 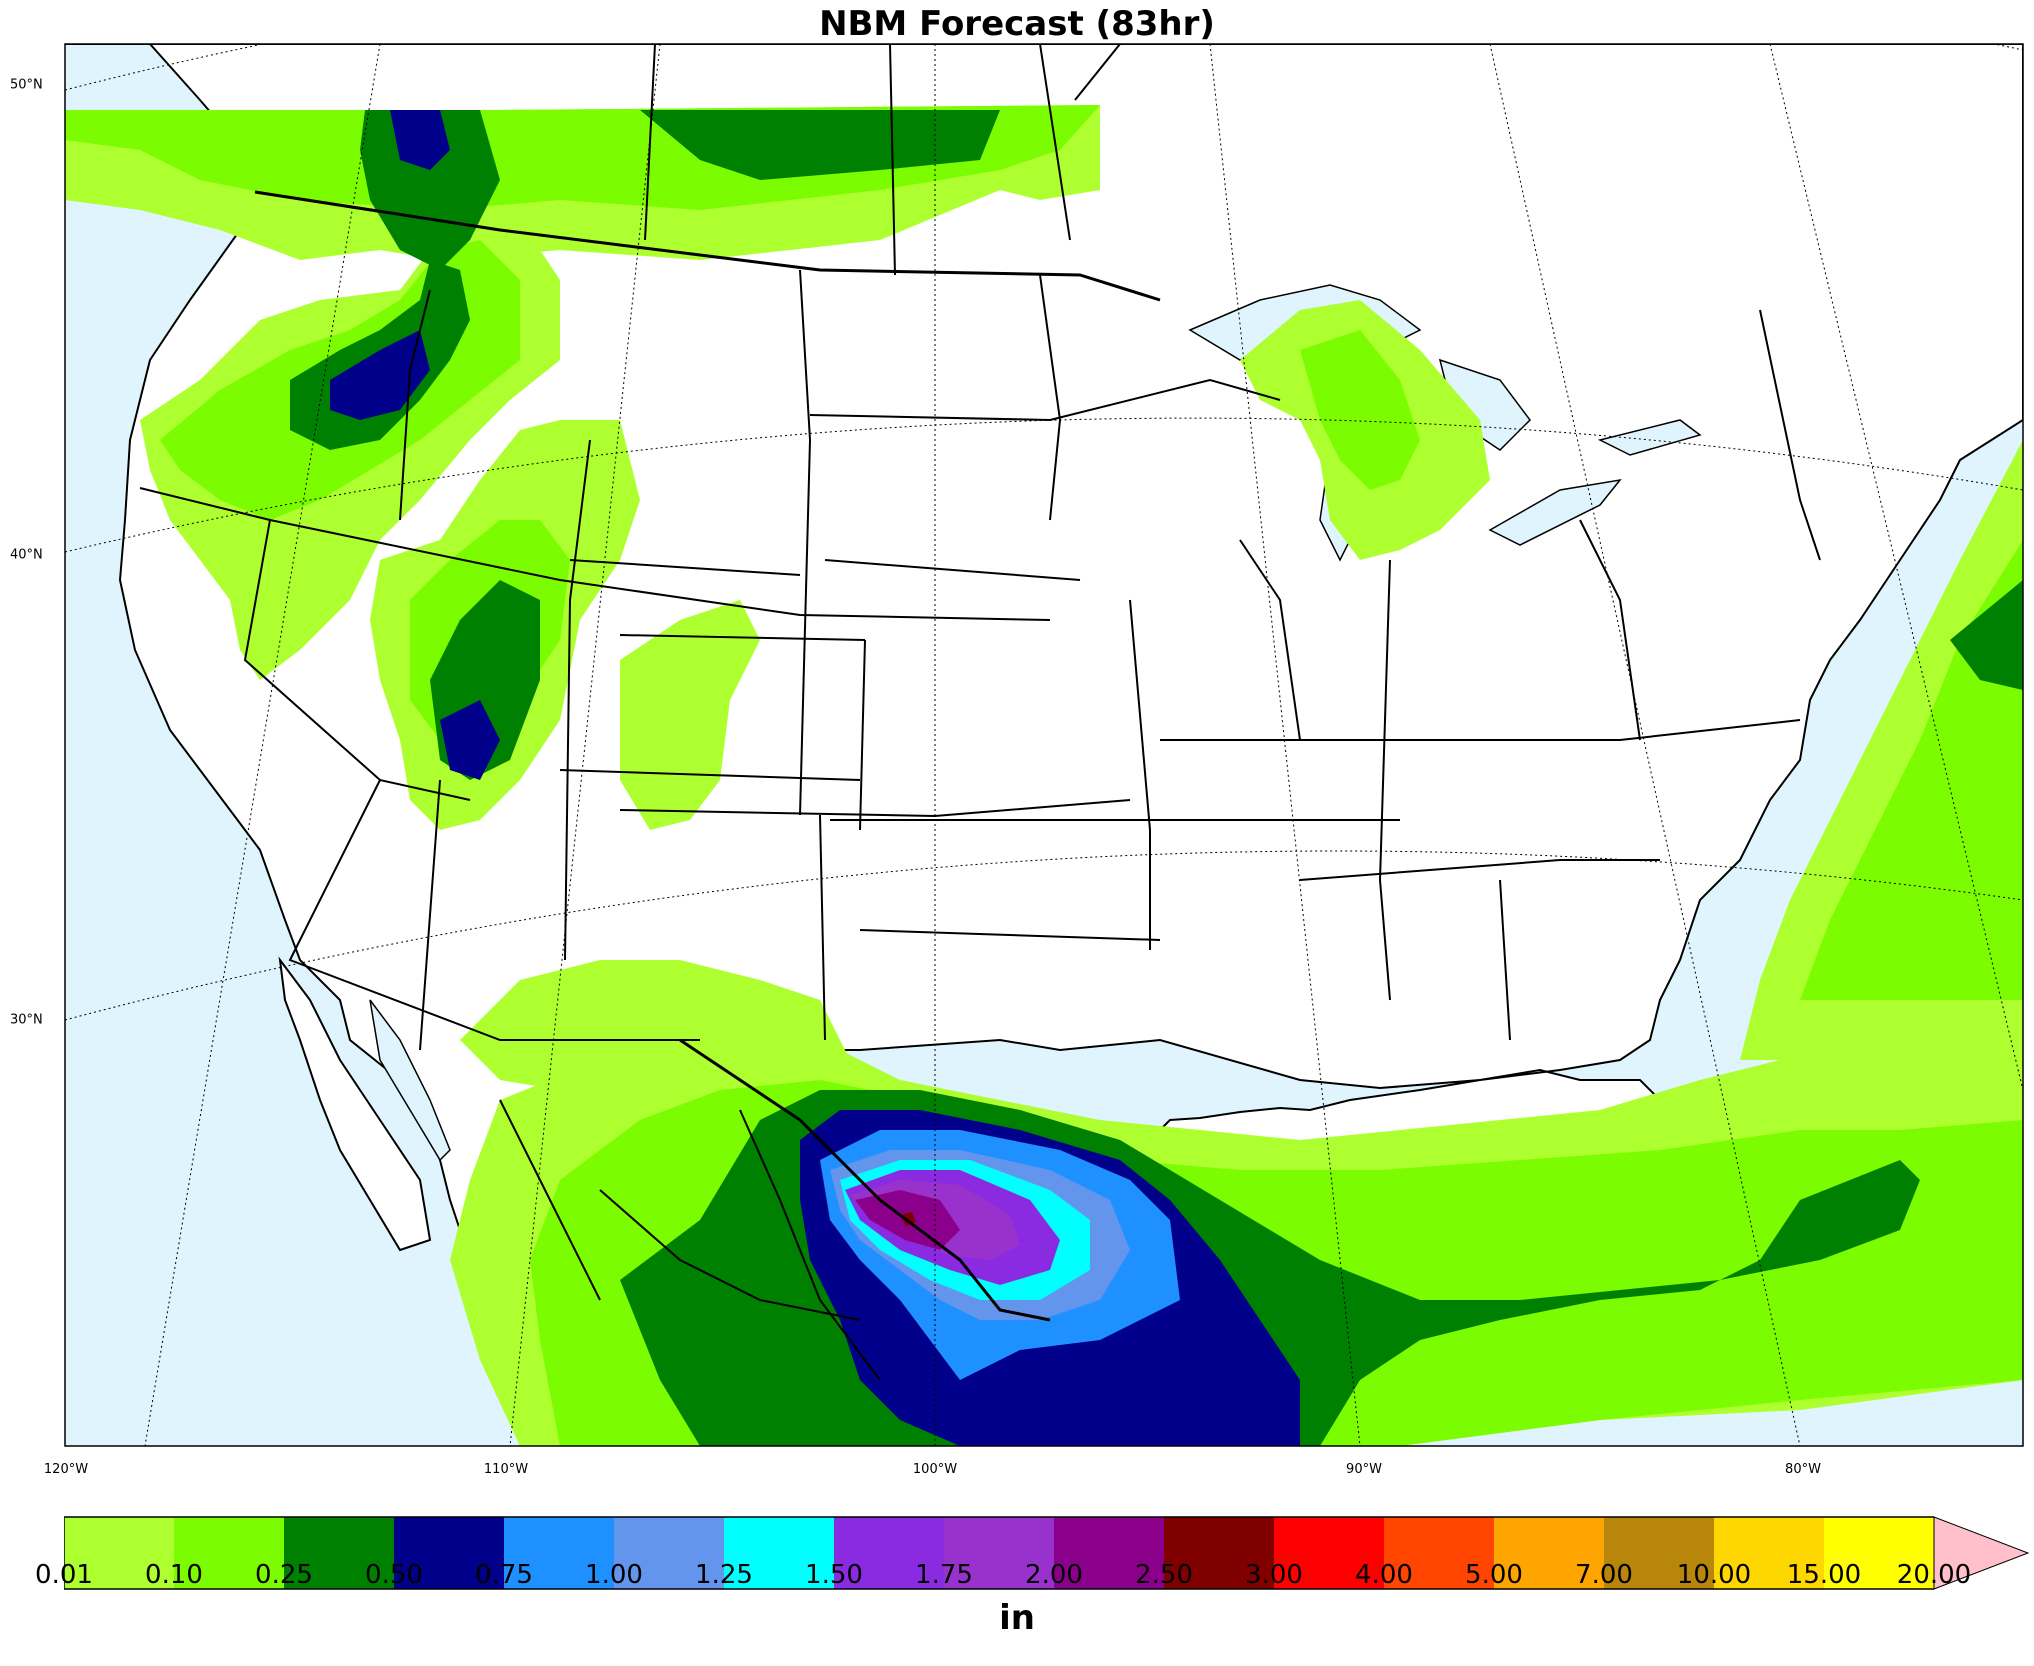 I want to click on colorbar-tick-label: 1.75, so click(x=944, y=1575).